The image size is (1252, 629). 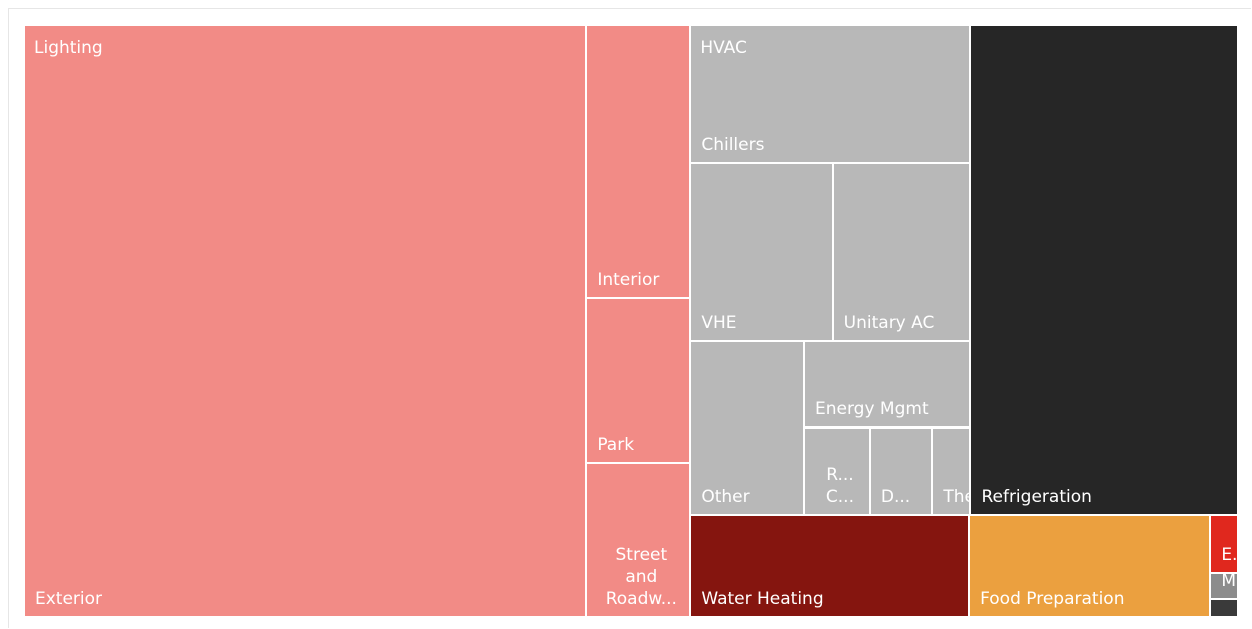 What do you see at coordinates (872, 409) in the screenshot?
I see `tile-label: Energy Mgmt` at bounding box center [872, 409].